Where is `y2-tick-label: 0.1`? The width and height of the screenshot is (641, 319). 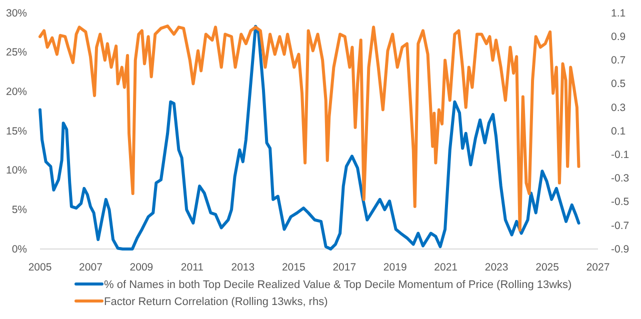
y2-tick-label: 0.1 is located at coordinates (618, 131).